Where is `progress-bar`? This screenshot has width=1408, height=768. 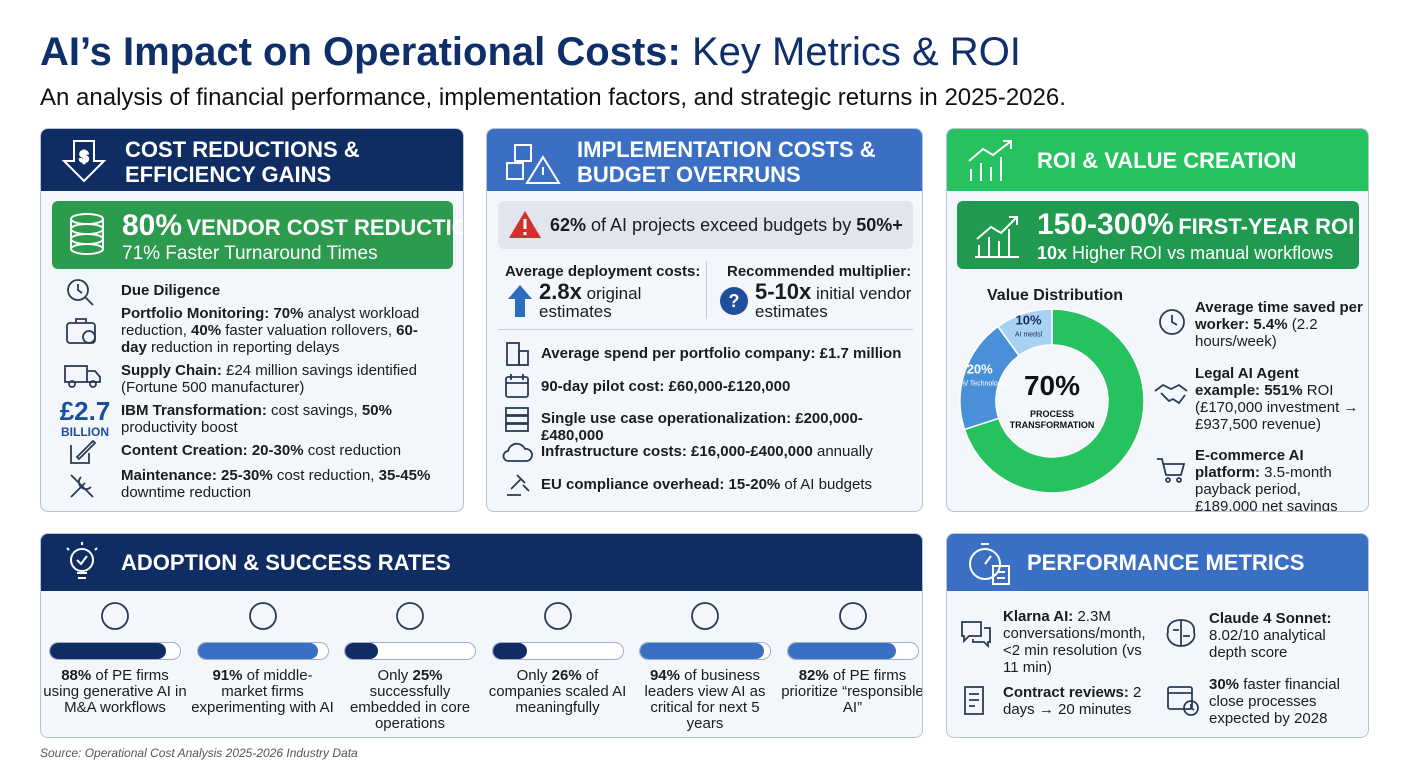
progress-bar is located at coordinates (108, 651).